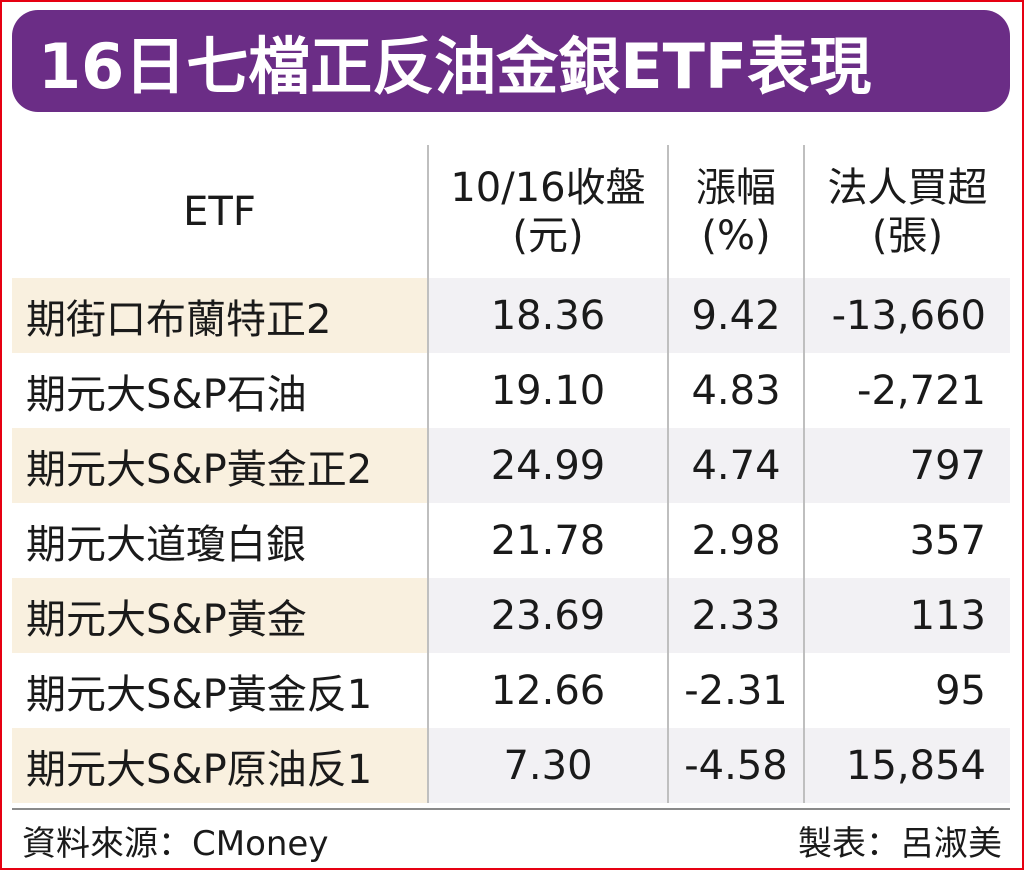 Image resolution: width=1024 pixels, height=870 pixels. What do you see at coordinates (547, 390) in the screenshot?
I see `close-price: 19.10` at bounding box center [547, 390].